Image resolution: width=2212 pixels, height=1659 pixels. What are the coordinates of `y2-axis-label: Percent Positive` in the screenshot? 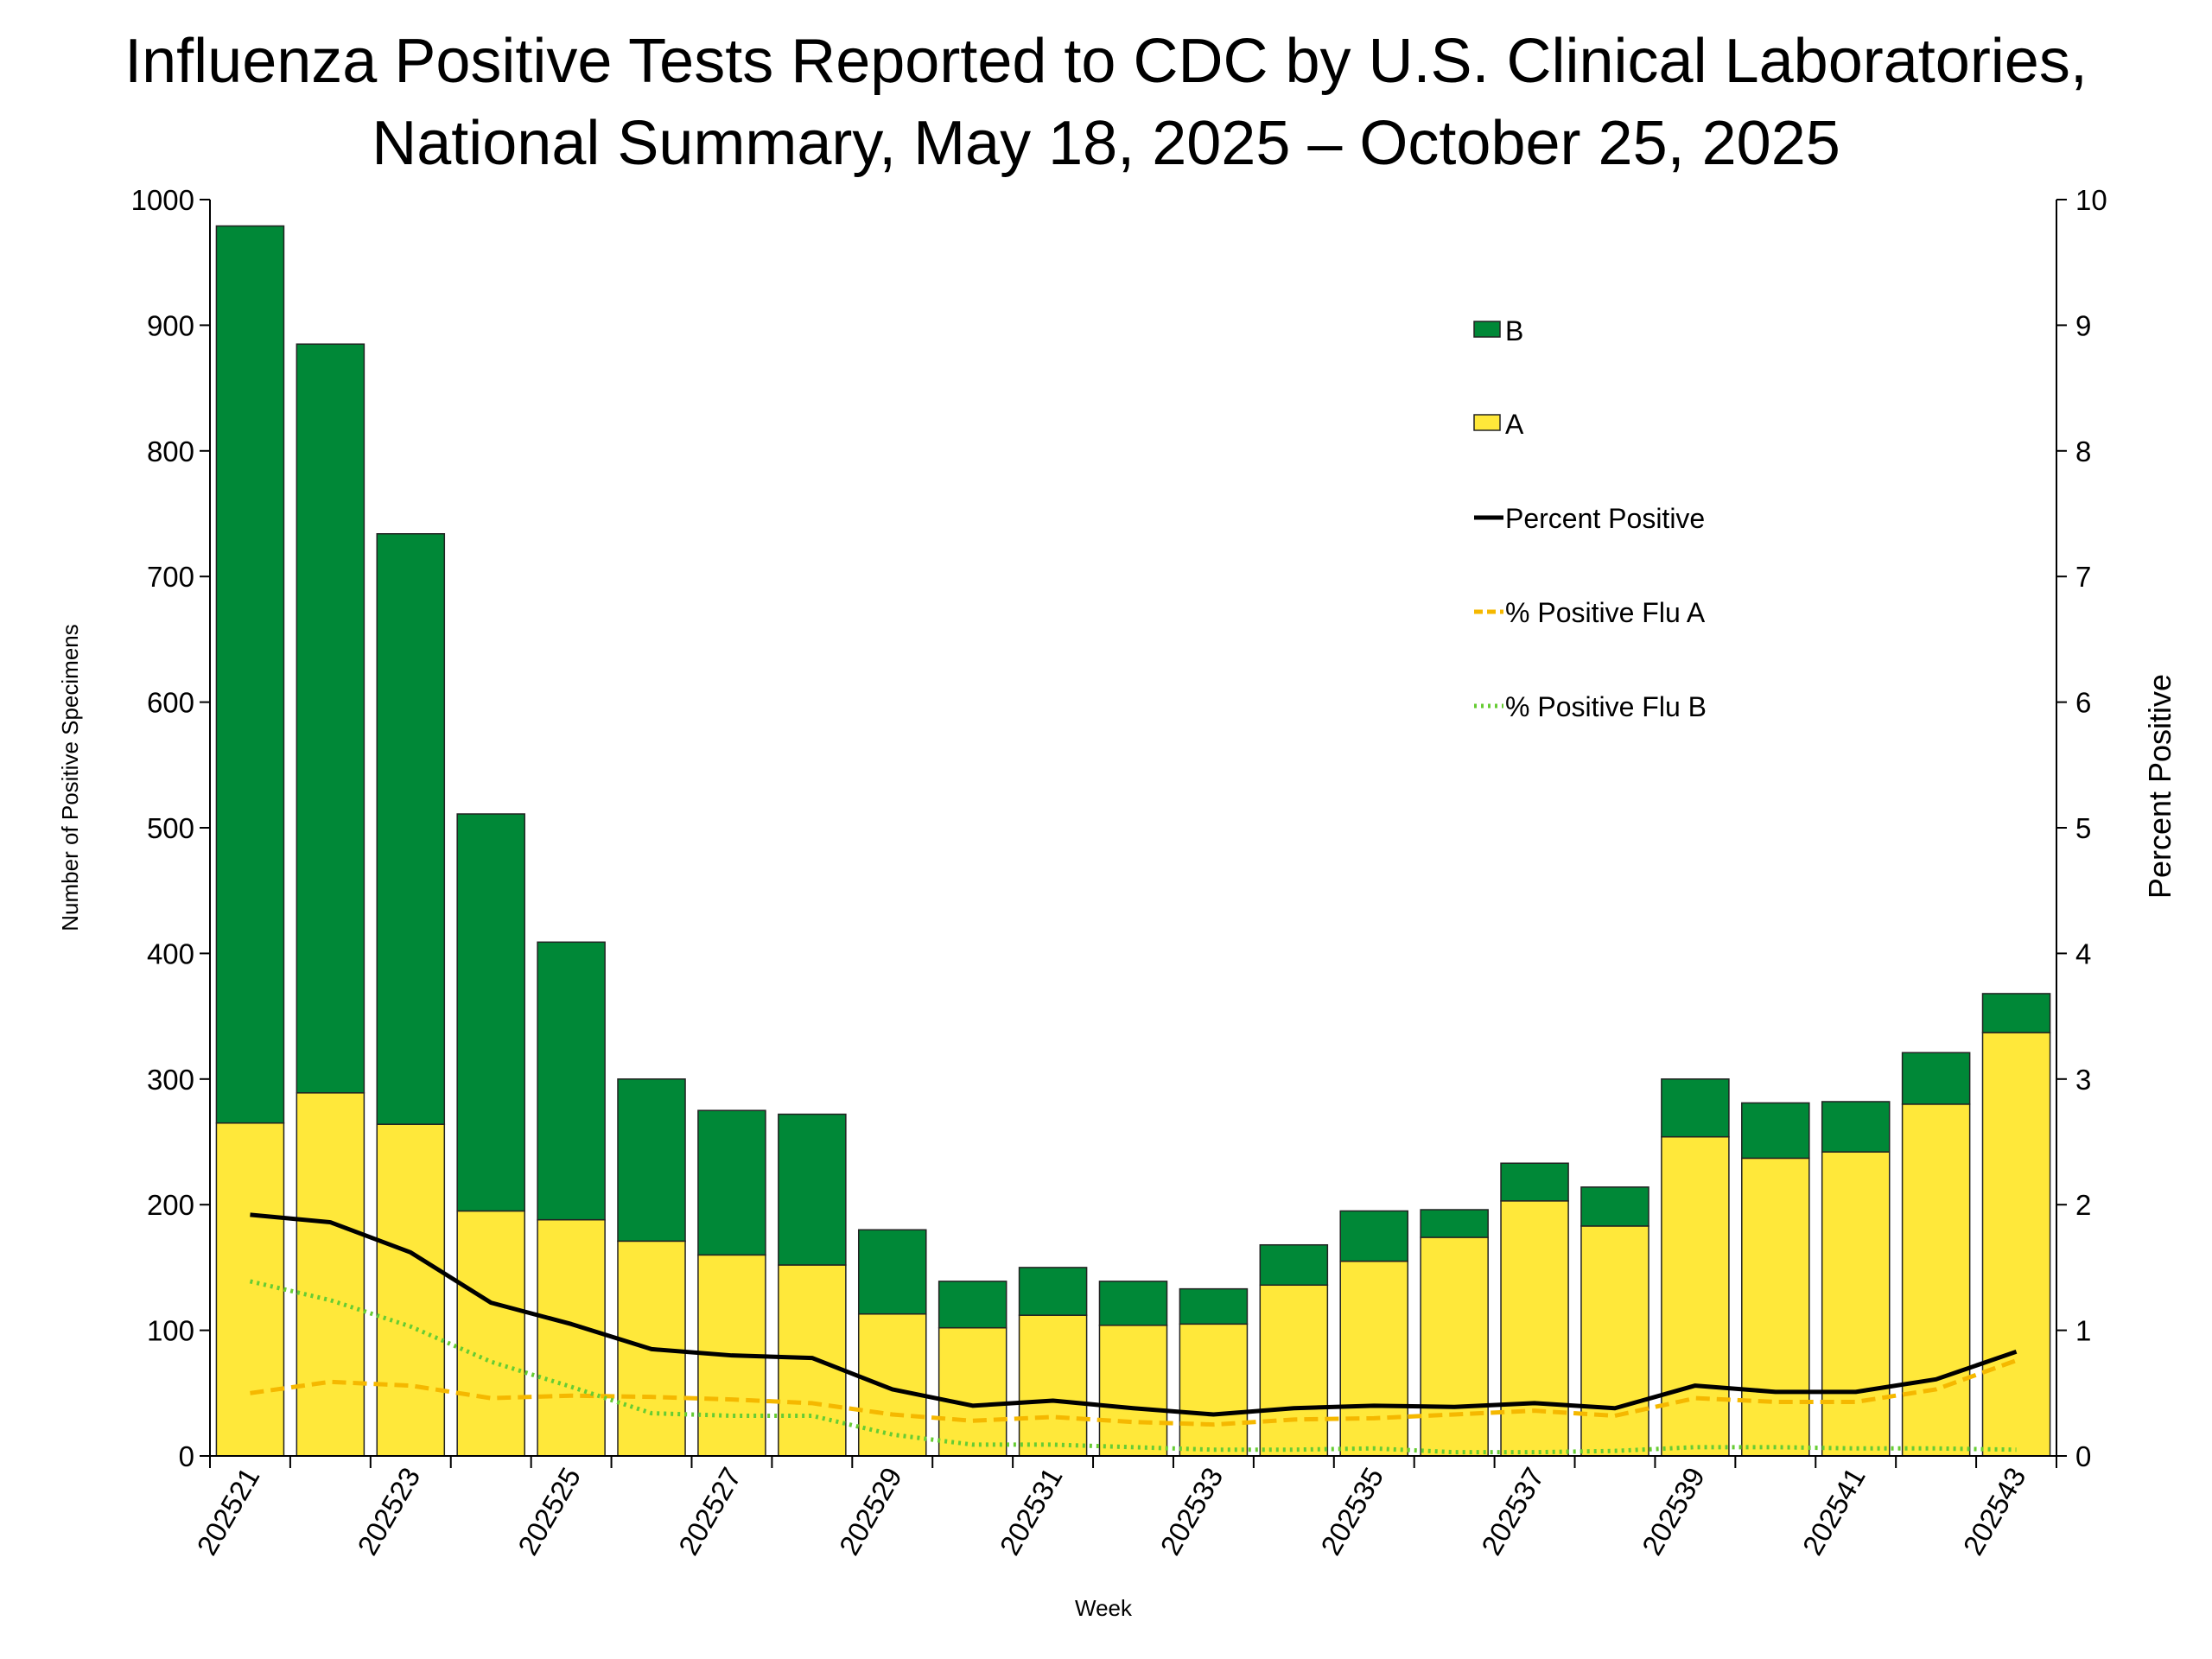 It's located at (2159, 786).